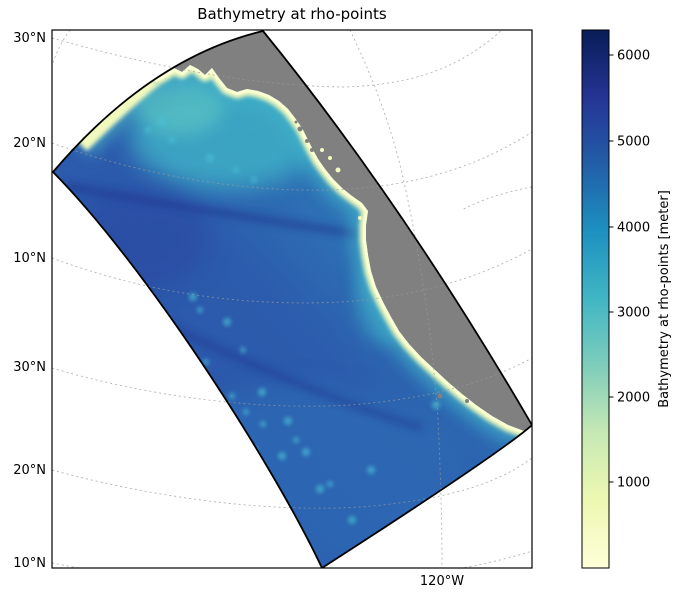 This screenshot has width=682, height=600. Describe the element at coordinates (292, 276) in the screenshot. I see `parallel-10n-upper` at that location.